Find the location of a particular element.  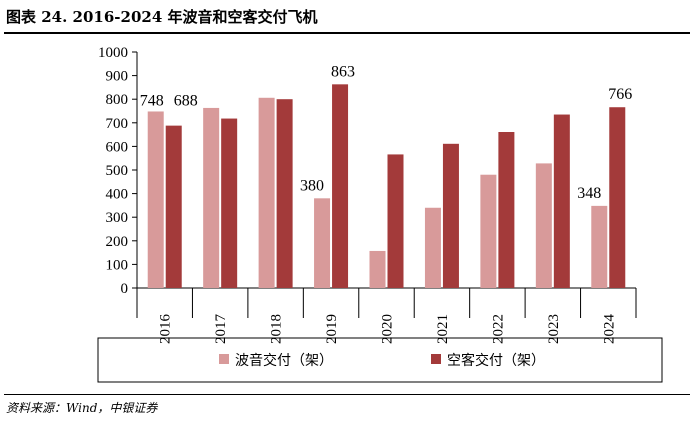

y-tick-label: 500 is located at coordinates (117, 171).